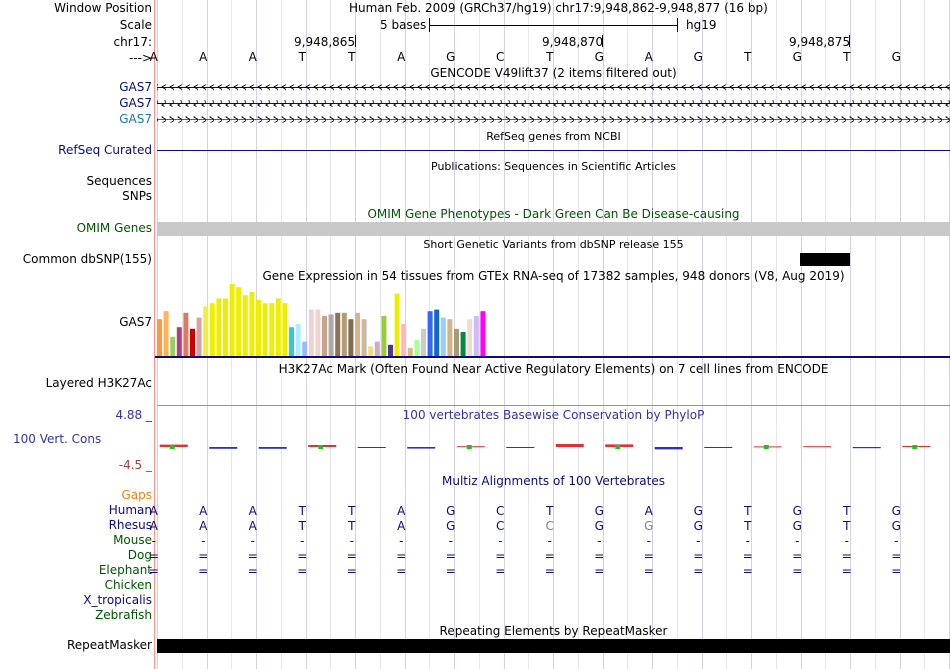  Describe the element at coordinates (553, 136) in the screenshot. I see `refseq-title: RefSeq genes from NCBI` at that location.